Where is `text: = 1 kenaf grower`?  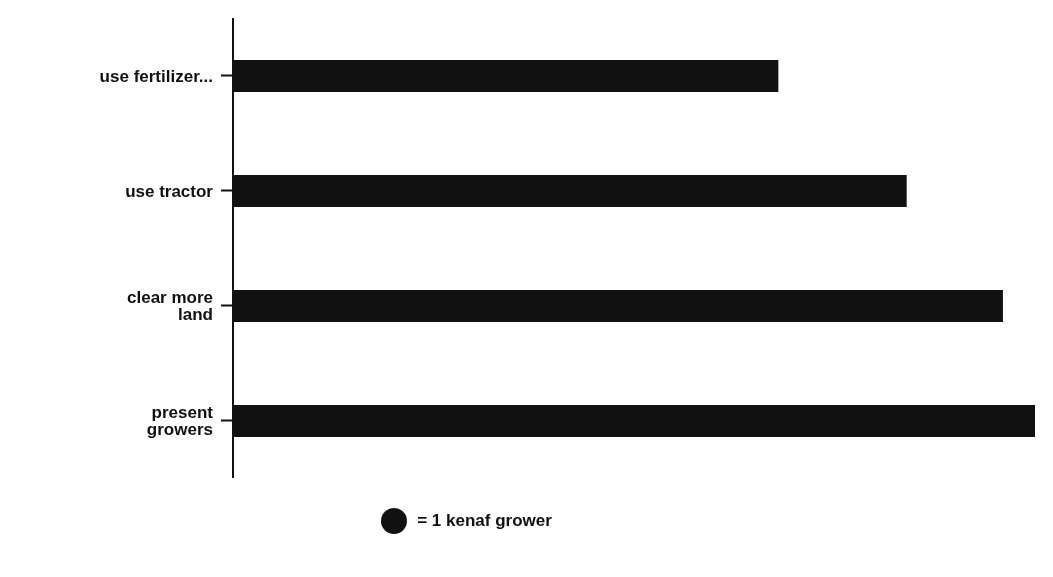 text: = 1 kenaf grower is located at coordinates (484, 521).